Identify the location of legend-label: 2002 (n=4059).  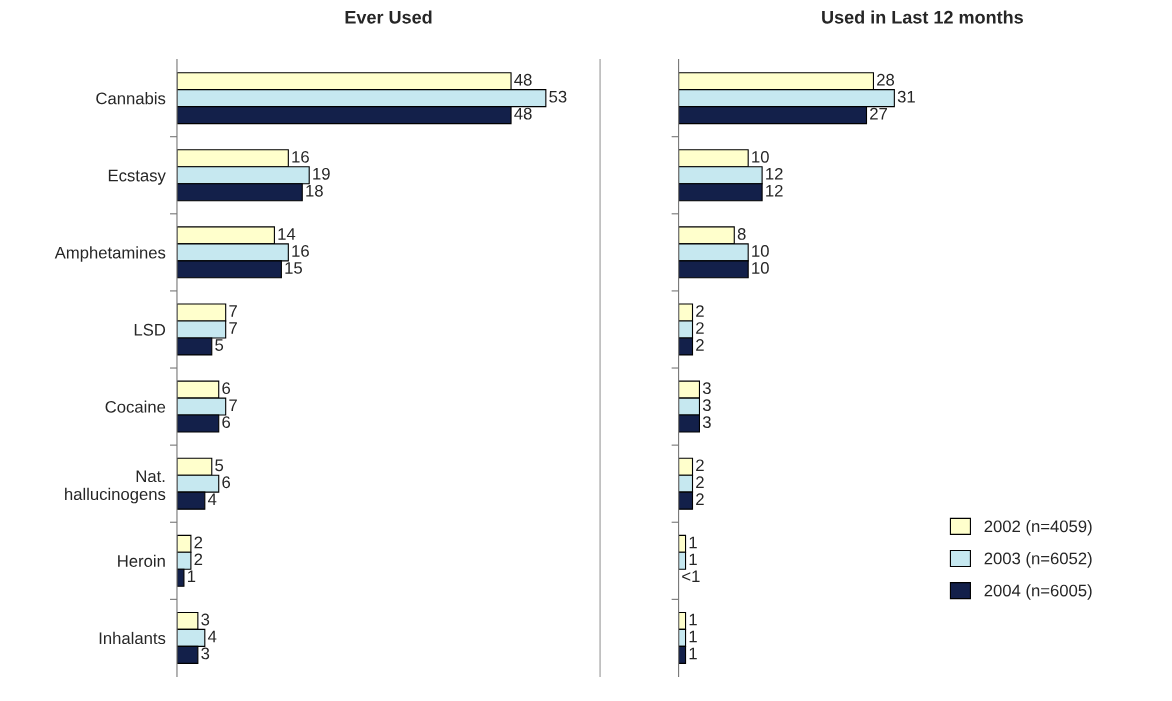
(1038, 527).